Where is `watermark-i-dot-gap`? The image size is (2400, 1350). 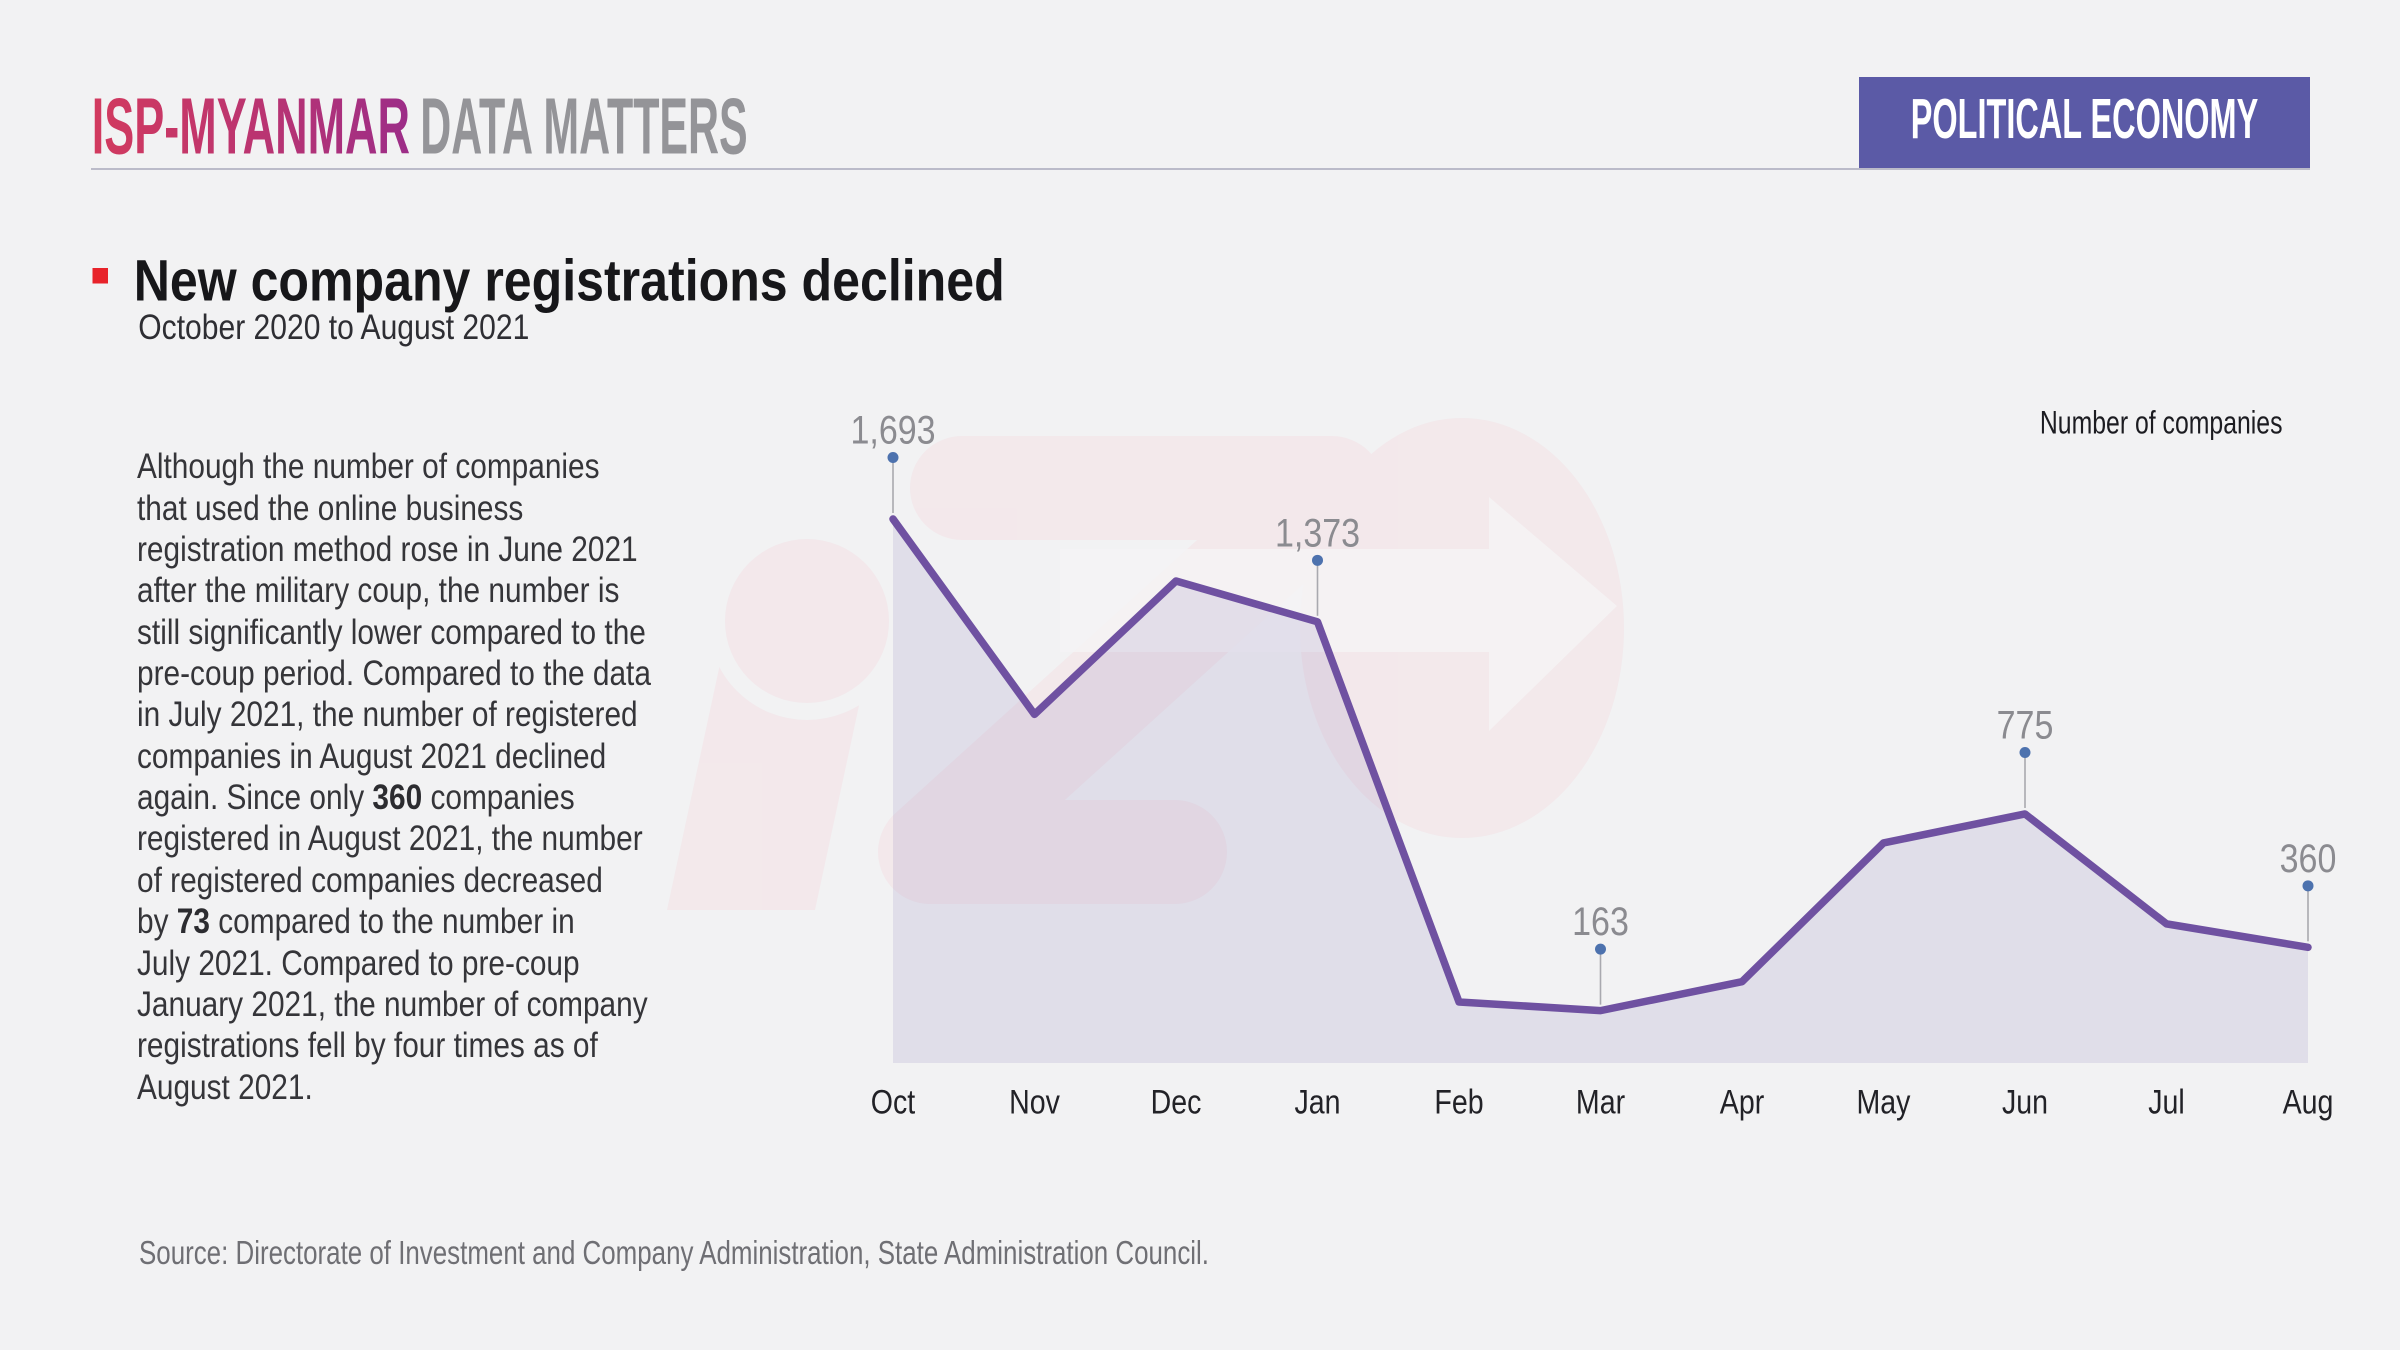
watermark-i-dot-gap is located at coordinates (807, 621).